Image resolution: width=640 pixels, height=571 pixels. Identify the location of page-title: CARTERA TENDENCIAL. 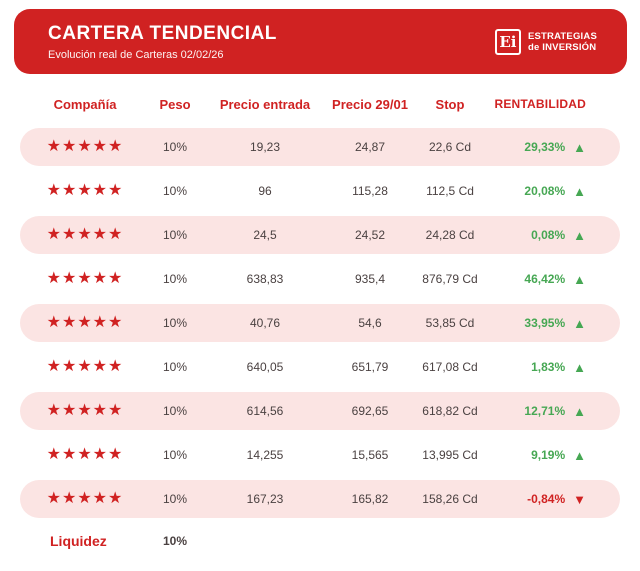
(162, 33).